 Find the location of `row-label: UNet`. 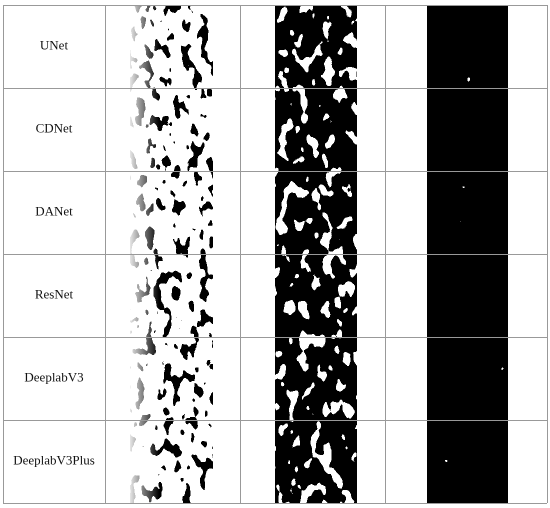

row-label: UNet is located at coordinates (54, 44).